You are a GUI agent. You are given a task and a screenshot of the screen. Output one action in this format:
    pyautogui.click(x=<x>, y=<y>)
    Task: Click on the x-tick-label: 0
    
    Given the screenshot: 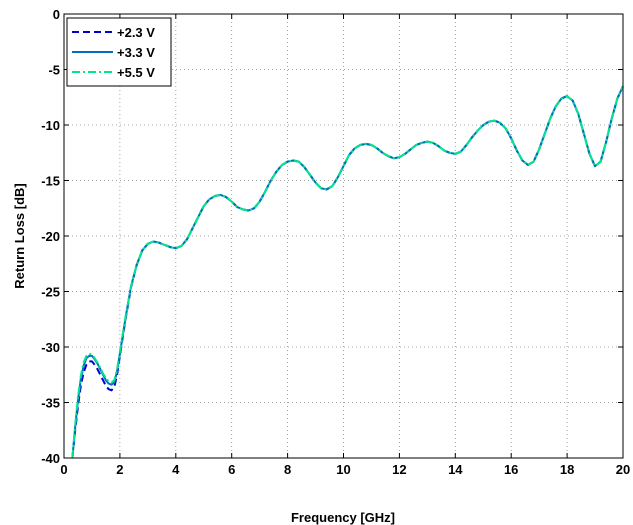 What is the action you would take?
    pyautogui.click(x=63, y=469)
    